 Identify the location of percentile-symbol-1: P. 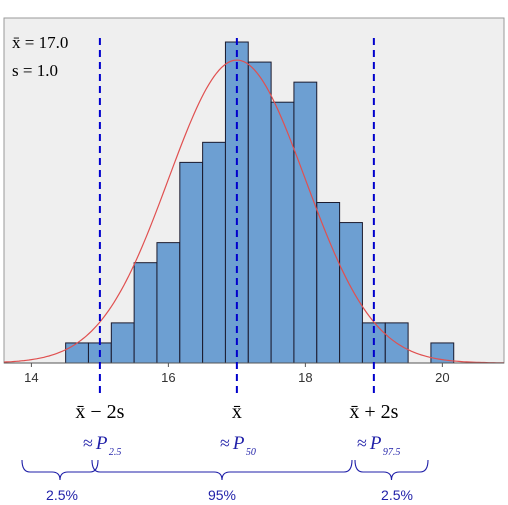
(238, 443).